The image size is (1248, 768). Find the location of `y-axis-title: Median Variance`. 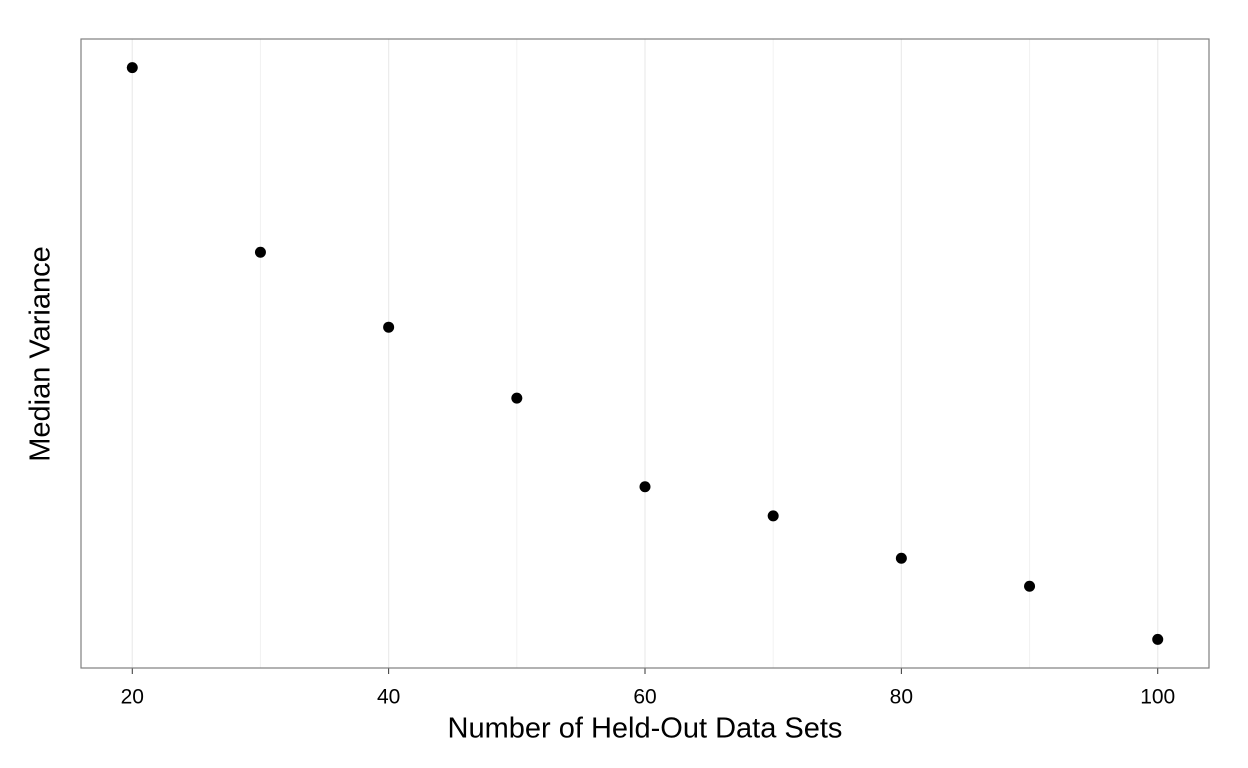

y-axis-title: Median Variance is located at coordinates (41, 353).